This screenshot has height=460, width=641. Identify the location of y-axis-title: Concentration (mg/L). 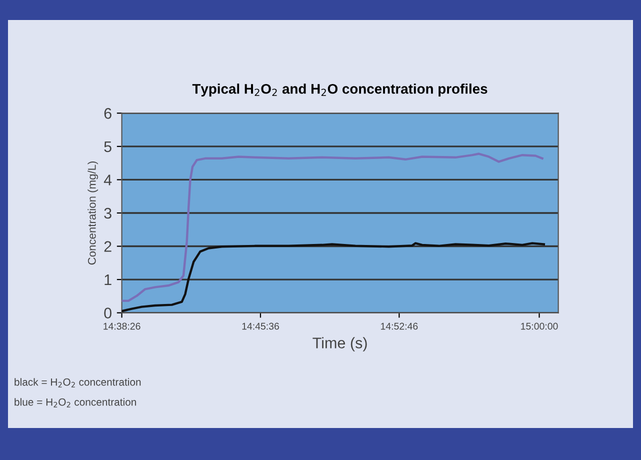
(93, 213).